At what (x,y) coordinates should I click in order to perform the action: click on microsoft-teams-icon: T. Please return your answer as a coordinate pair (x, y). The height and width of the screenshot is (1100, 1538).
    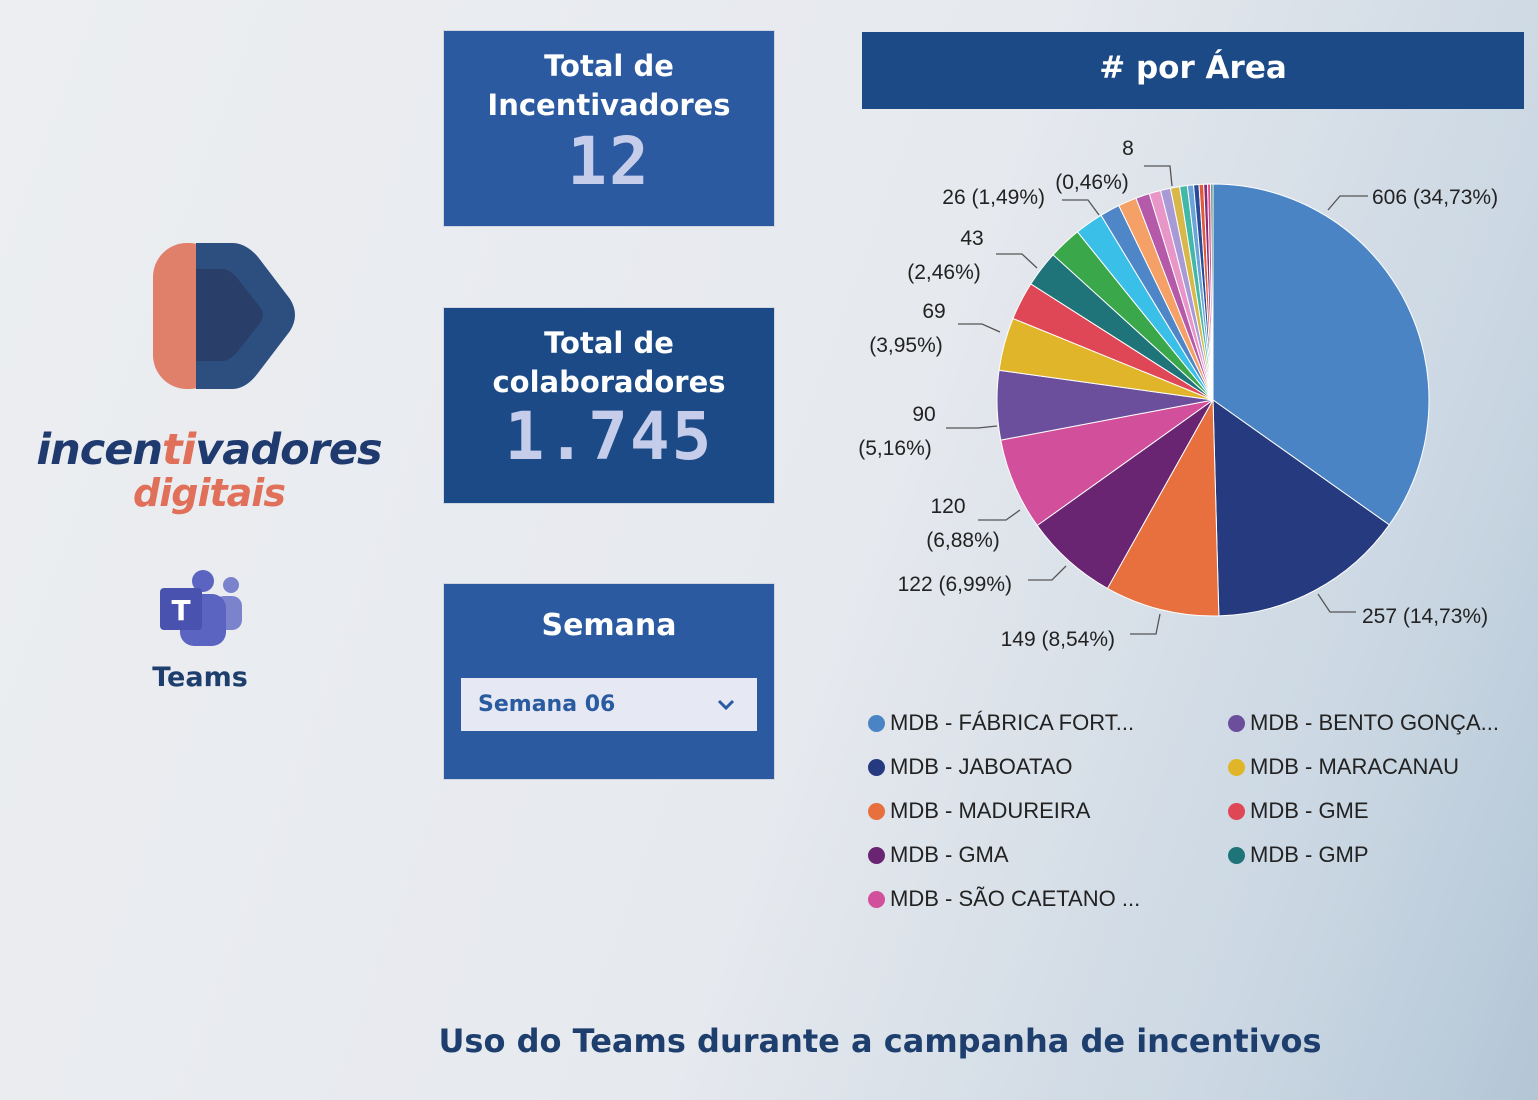
    Looking at the image, I should click on (201, 608).